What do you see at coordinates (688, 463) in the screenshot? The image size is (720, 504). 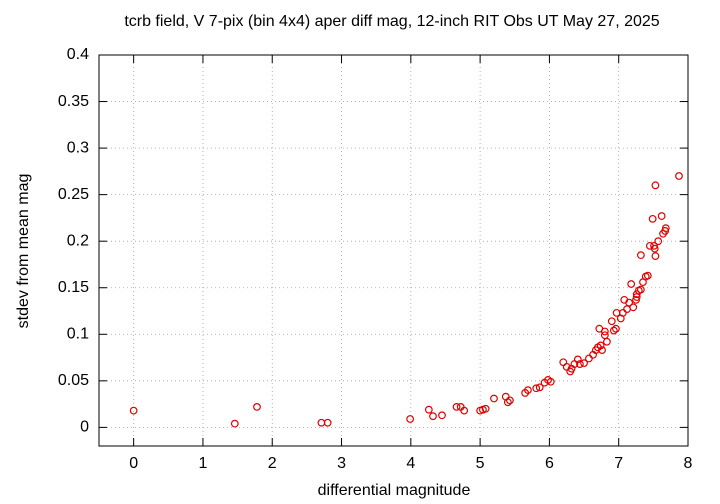 I see `x-tick-label: 8` at bounding box center [688, 463].